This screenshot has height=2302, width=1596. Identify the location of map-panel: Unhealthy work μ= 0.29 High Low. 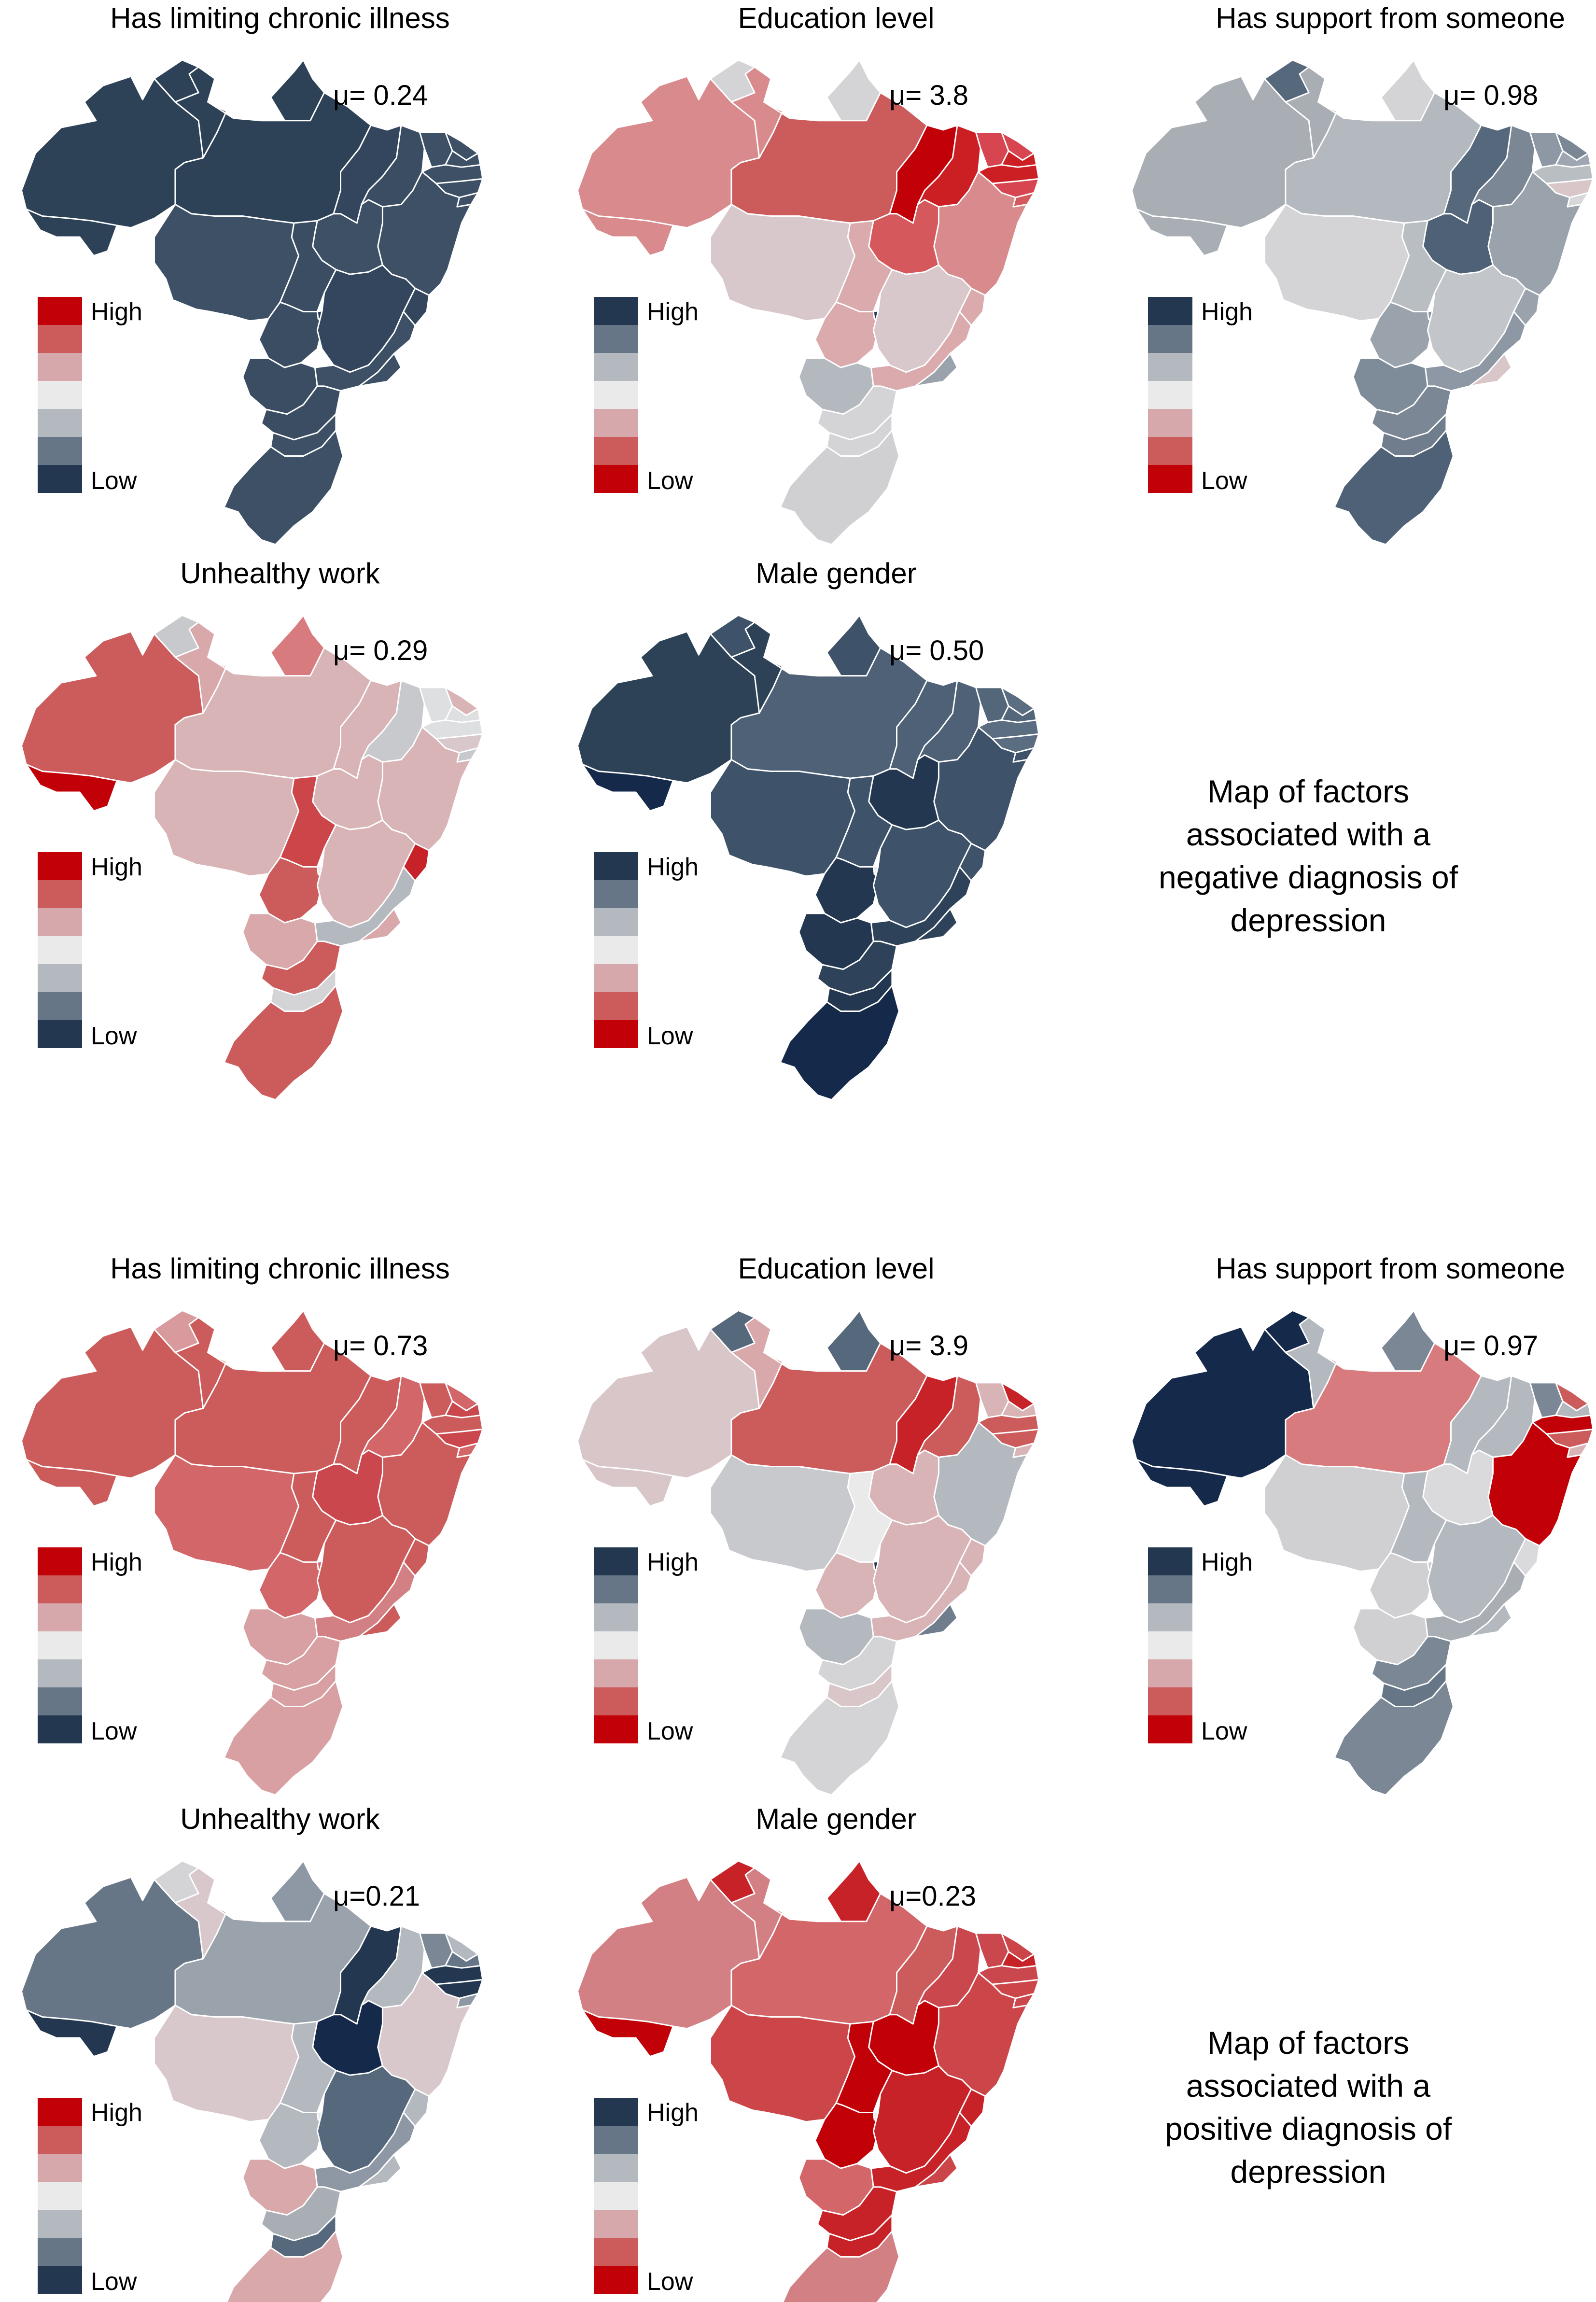
(253, 829).